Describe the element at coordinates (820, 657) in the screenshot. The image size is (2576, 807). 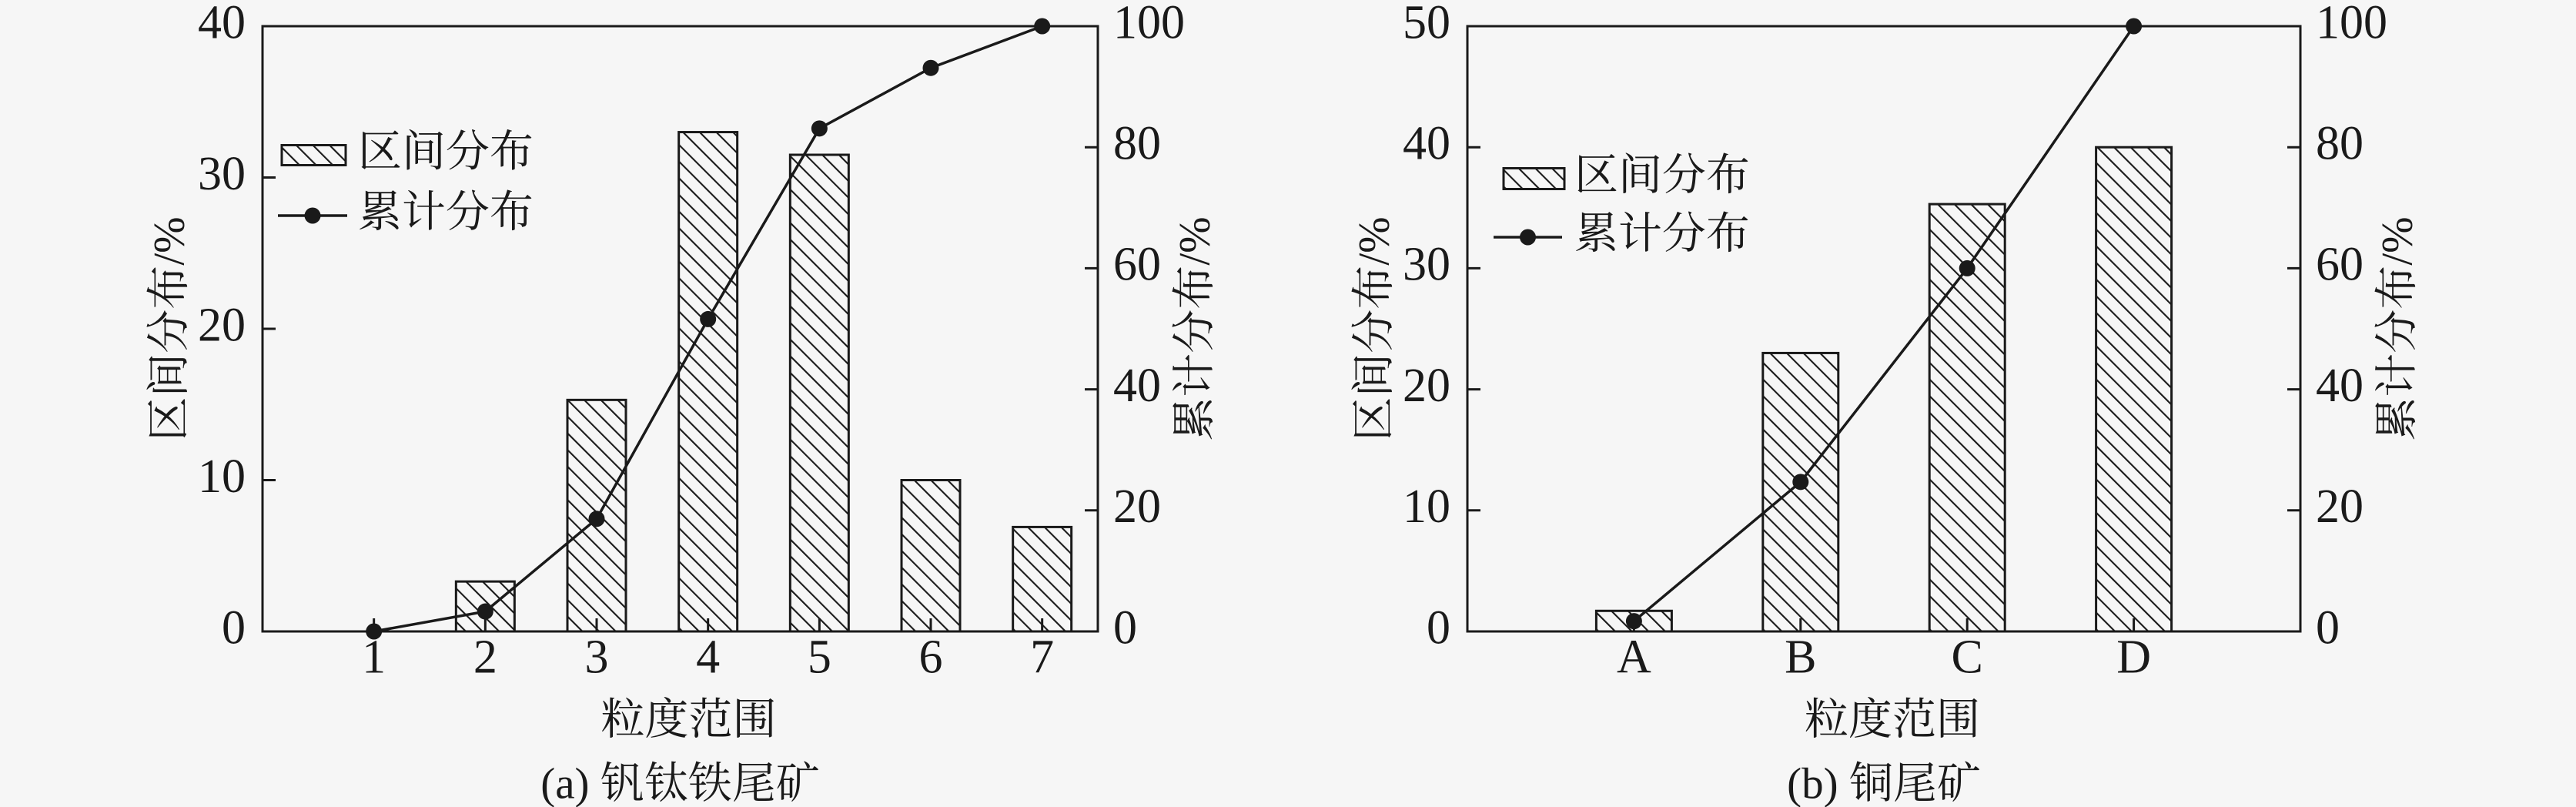
I see `x-axis-tick-label: 5` at that location.